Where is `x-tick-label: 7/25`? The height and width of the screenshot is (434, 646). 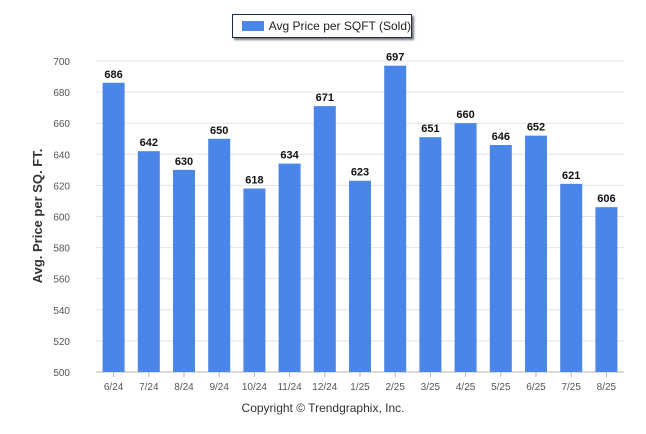 x-tick-label: 7/25 is located at coordinates (571, 387).